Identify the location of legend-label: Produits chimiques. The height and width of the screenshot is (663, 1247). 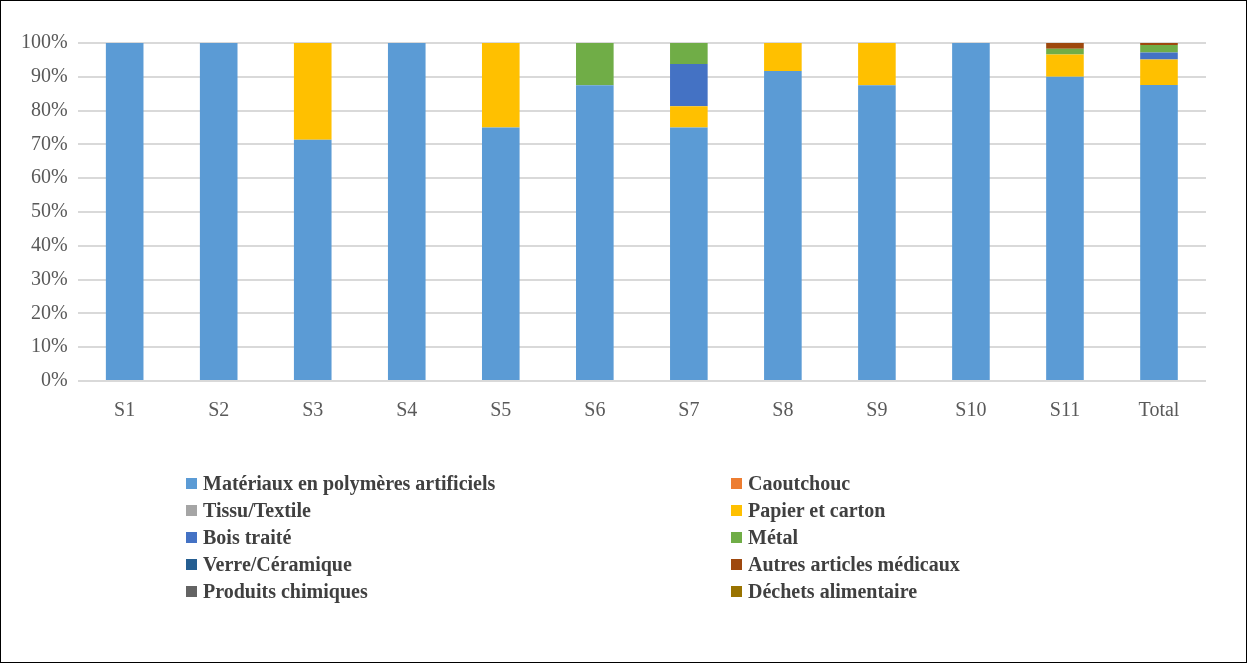
(285, 591).